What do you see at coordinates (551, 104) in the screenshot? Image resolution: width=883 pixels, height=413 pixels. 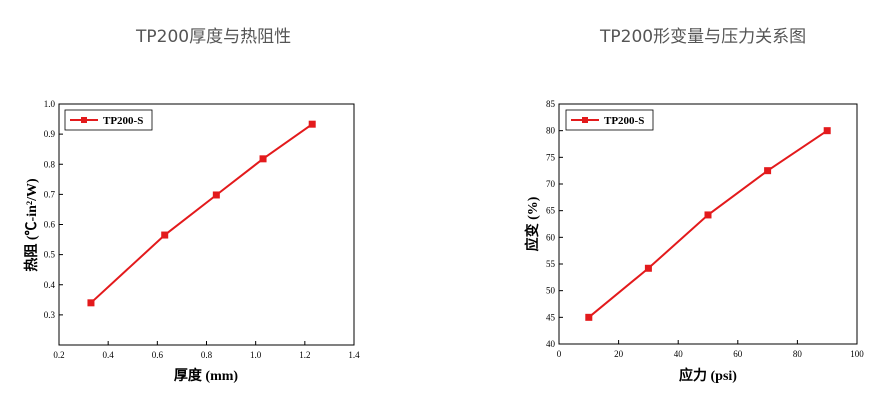 I see `chart2-y-tick-label: 85` at bounding box center [551, 104].